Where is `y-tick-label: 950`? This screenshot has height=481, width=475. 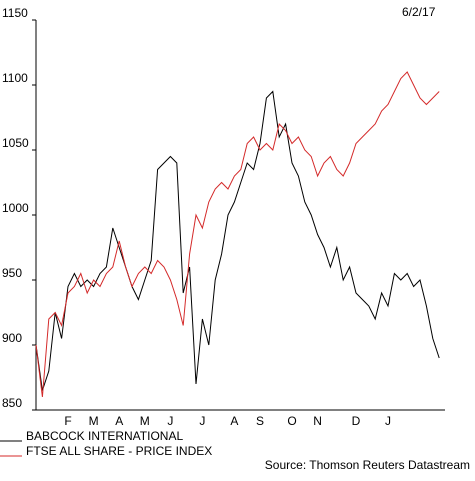 y-tick-label: 950 is located at coordinates (12, 273).